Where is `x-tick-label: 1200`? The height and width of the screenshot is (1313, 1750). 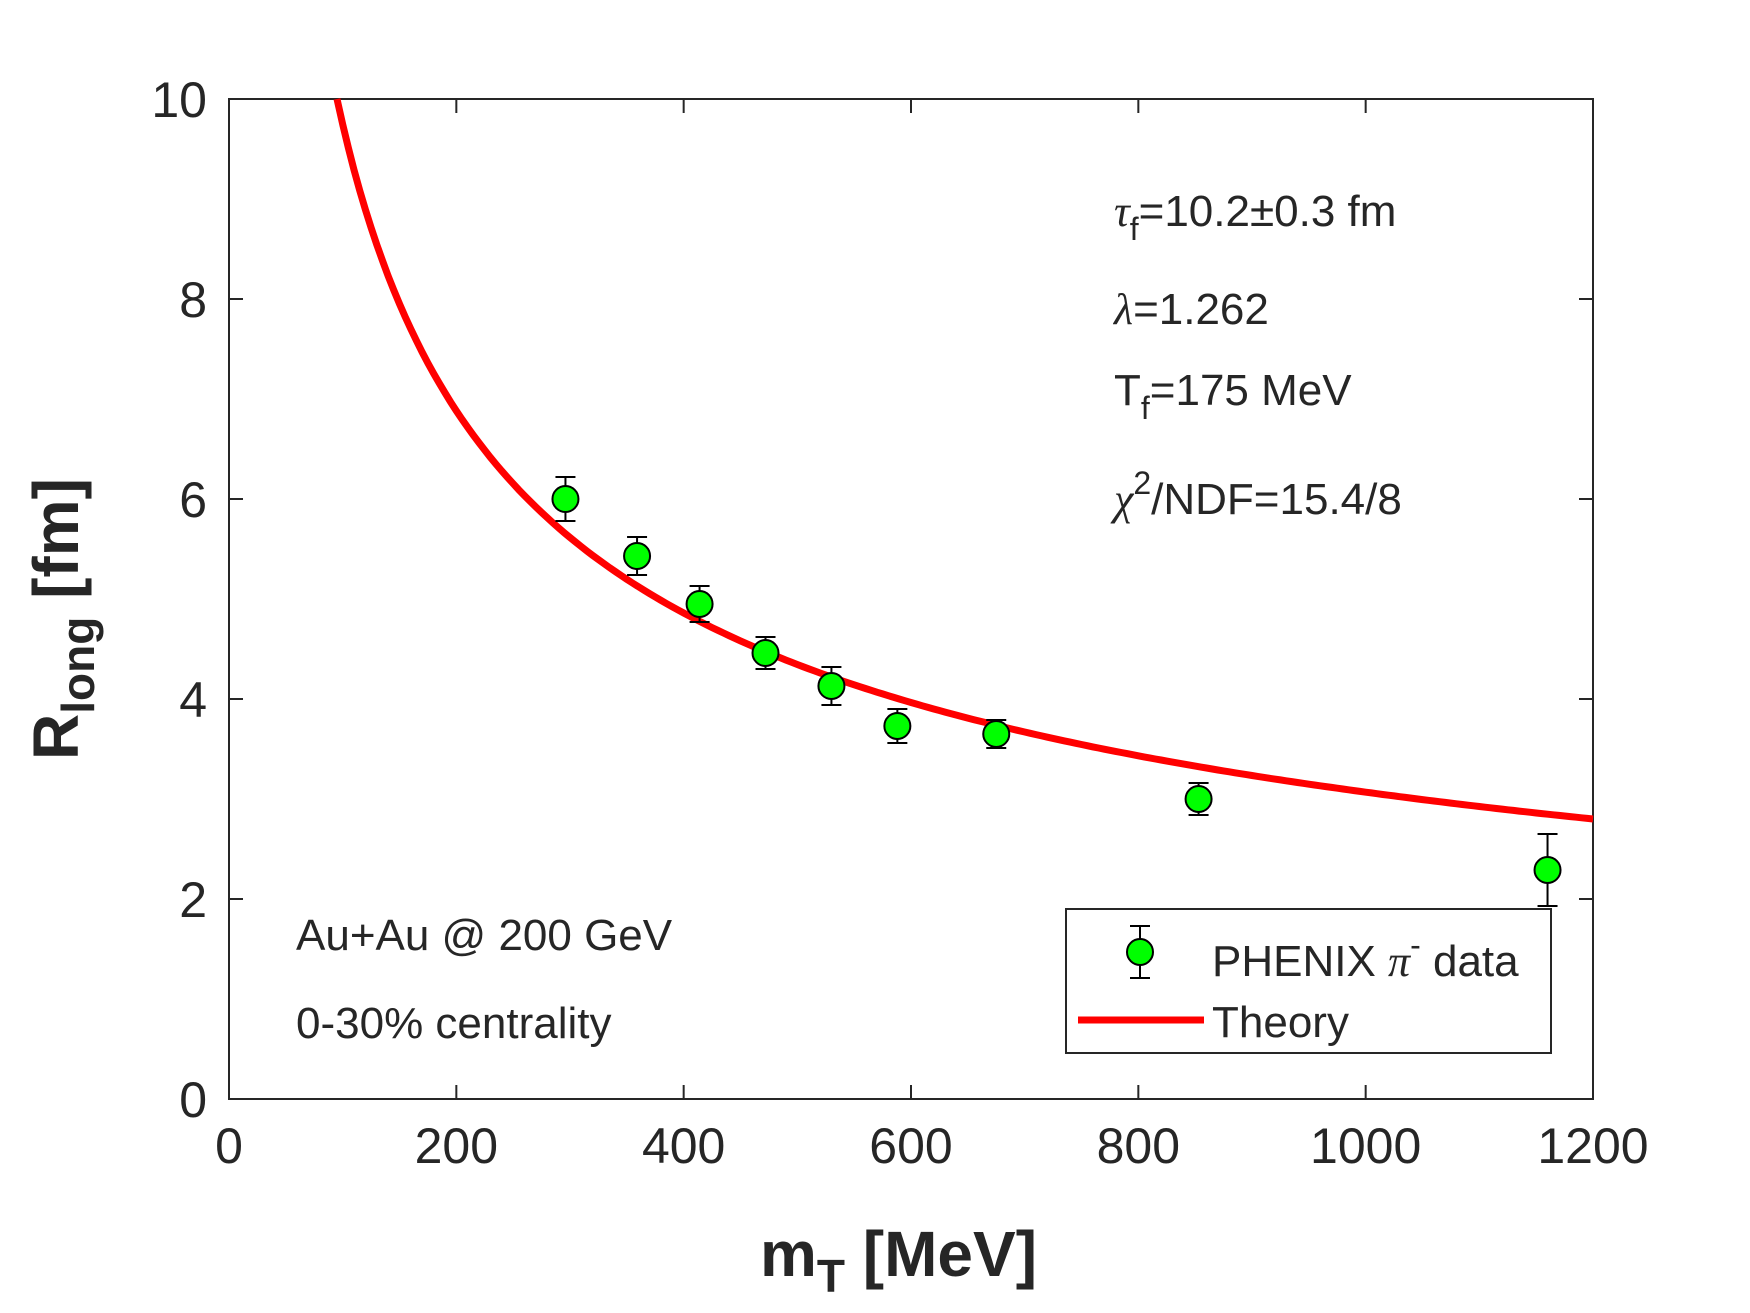
x-tick-label: 1200 is located at coordinates (1592, 1146).